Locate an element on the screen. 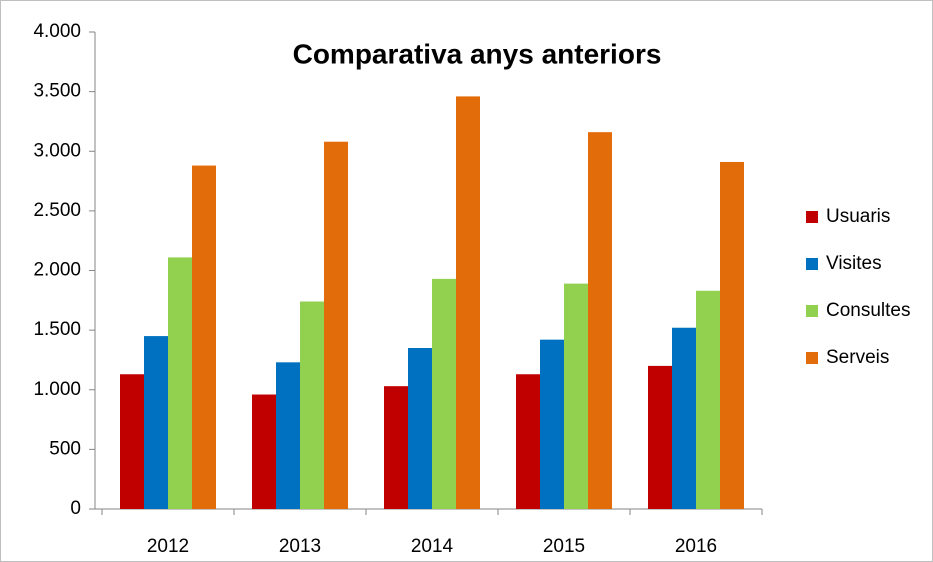  legend-label: Serveis is located at coordinates (857, 357).